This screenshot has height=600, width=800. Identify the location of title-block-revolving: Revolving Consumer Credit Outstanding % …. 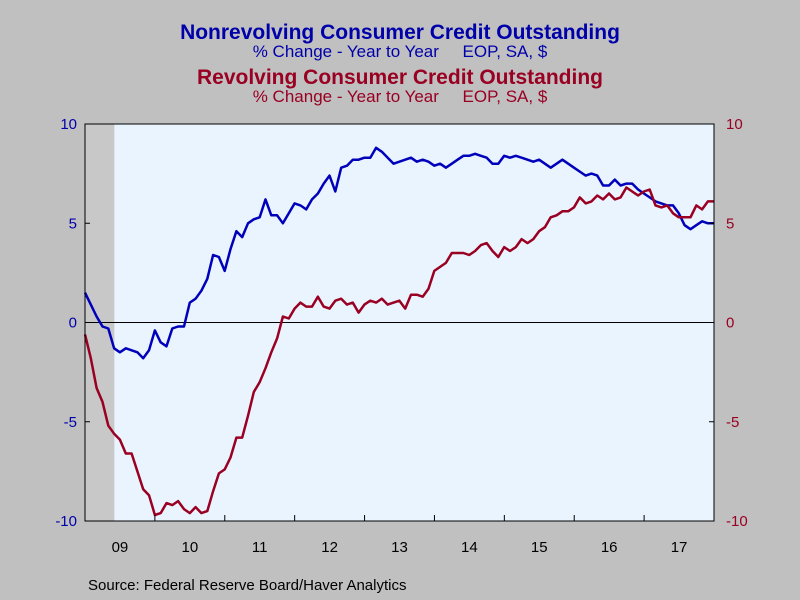
(400, 86).